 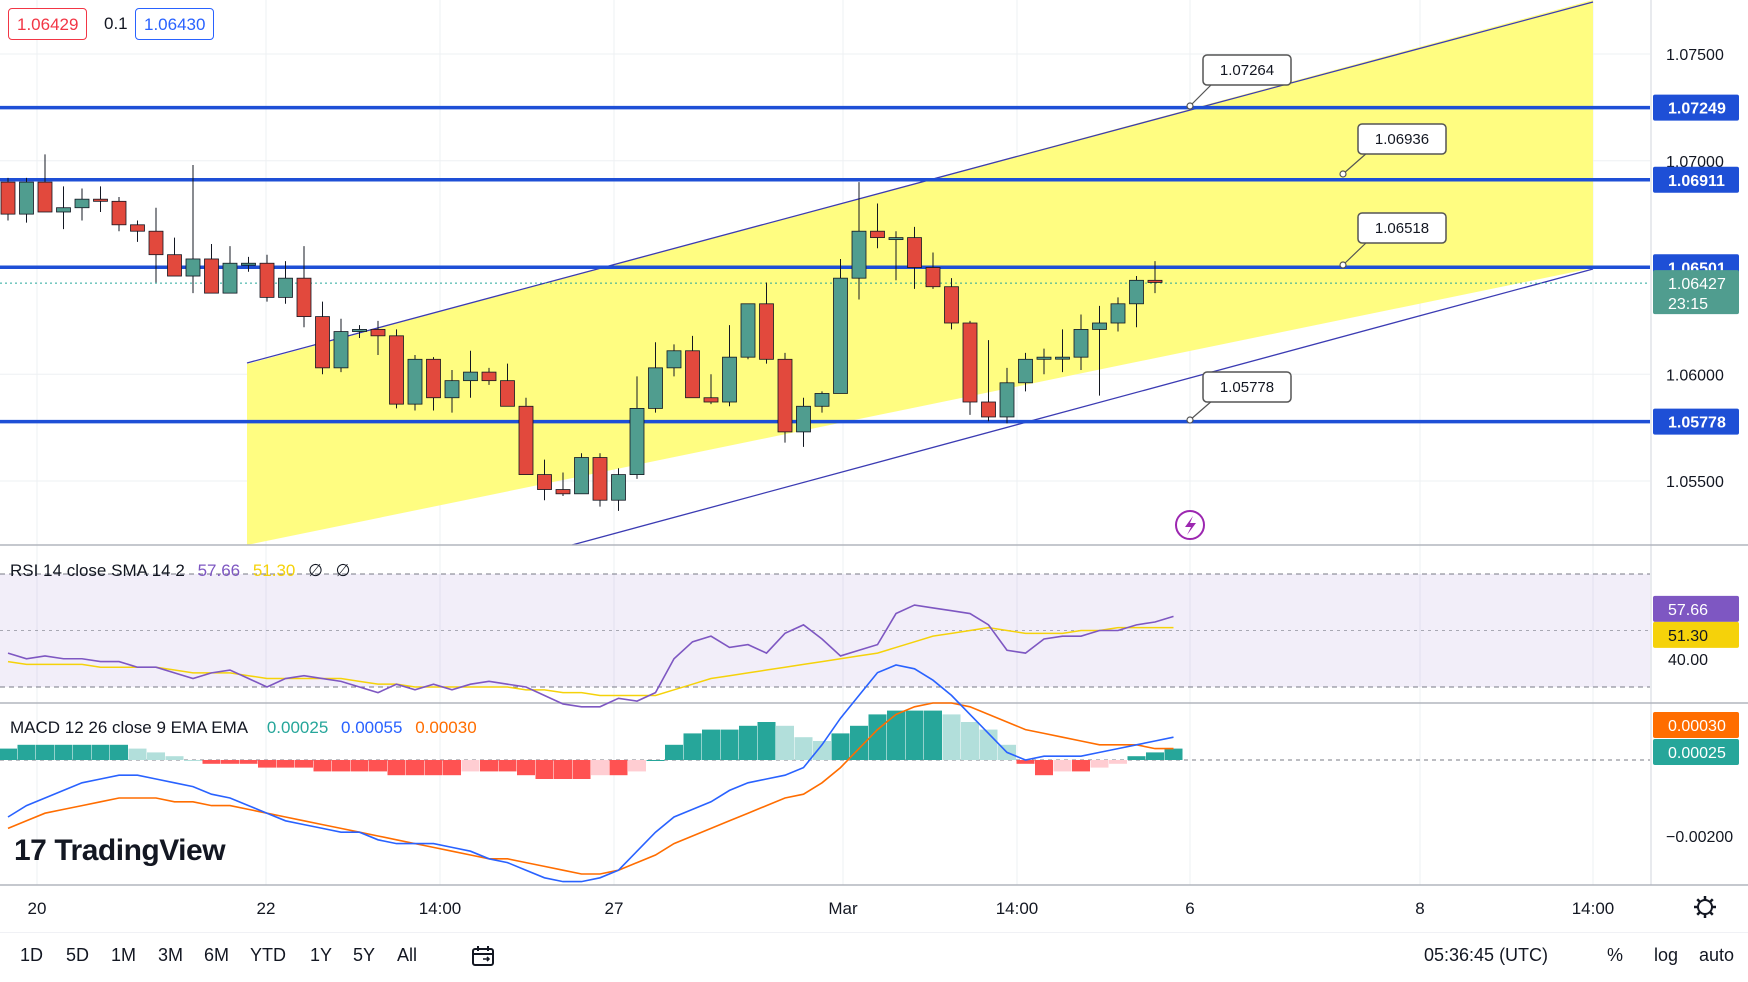 What do you see at coordinates (446, 727) in the screenshot?
I see `macd-legend-signal: 0.00030` at bounding box center [446, 727].